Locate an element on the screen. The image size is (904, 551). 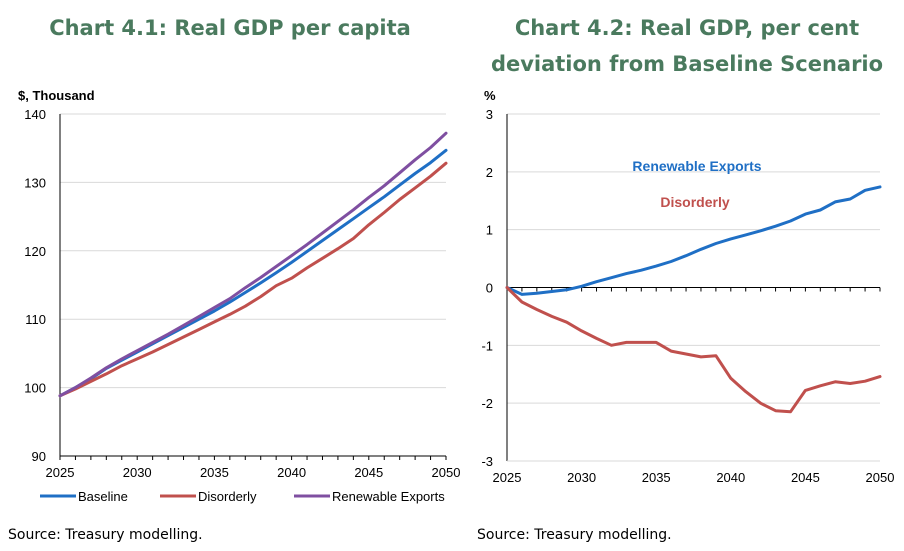
y-tick-label: 2 is located at coordinates (489, 172).